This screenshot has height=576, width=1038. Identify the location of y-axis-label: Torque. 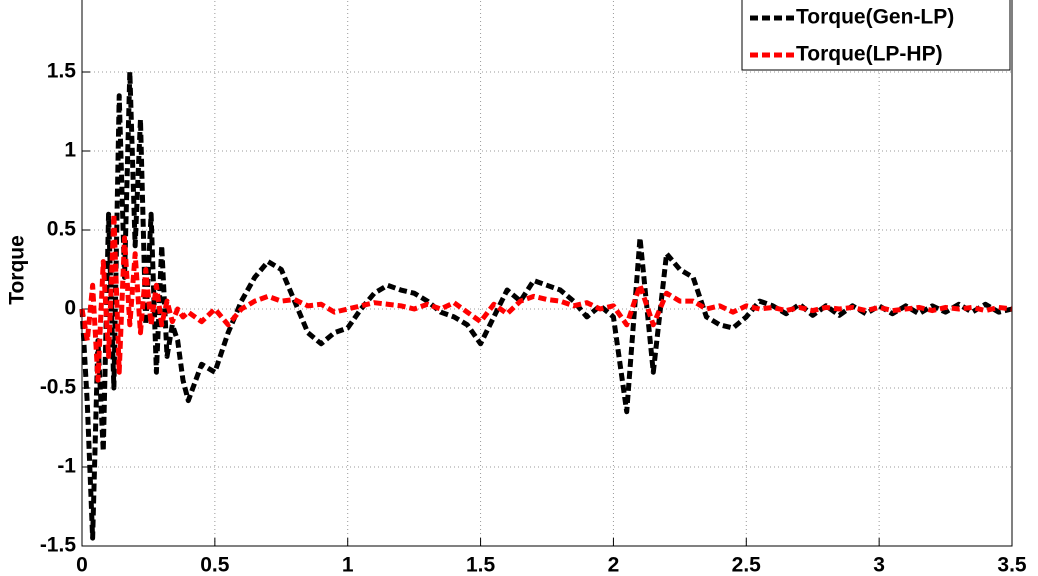
(17, 270).